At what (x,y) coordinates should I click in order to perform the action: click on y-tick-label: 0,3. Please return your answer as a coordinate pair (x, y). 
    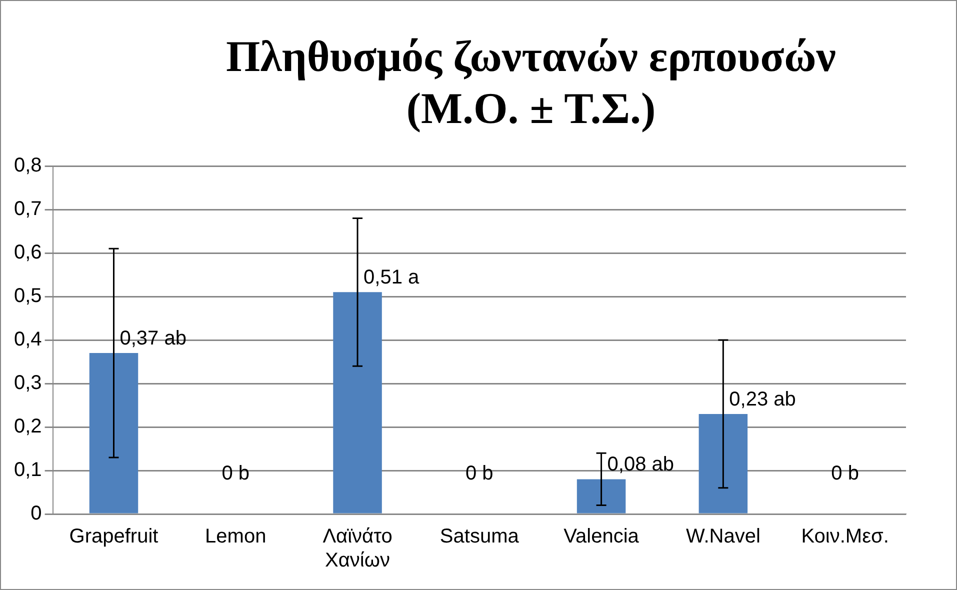
    Looking at the image, I should click on (28, 383).